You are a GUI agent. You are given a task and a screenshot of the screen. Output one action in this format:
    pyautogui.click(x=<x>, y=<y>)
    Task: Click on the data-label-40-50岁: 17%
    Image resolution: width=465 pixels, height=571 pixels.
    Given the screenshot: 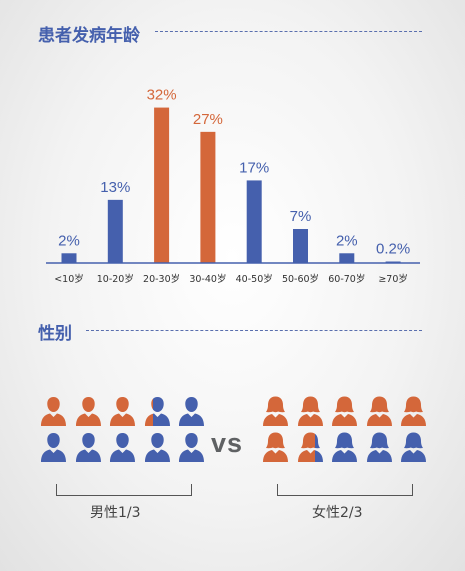 What is the action you would take?
    pyautogui.click(x=254, y=167)
    